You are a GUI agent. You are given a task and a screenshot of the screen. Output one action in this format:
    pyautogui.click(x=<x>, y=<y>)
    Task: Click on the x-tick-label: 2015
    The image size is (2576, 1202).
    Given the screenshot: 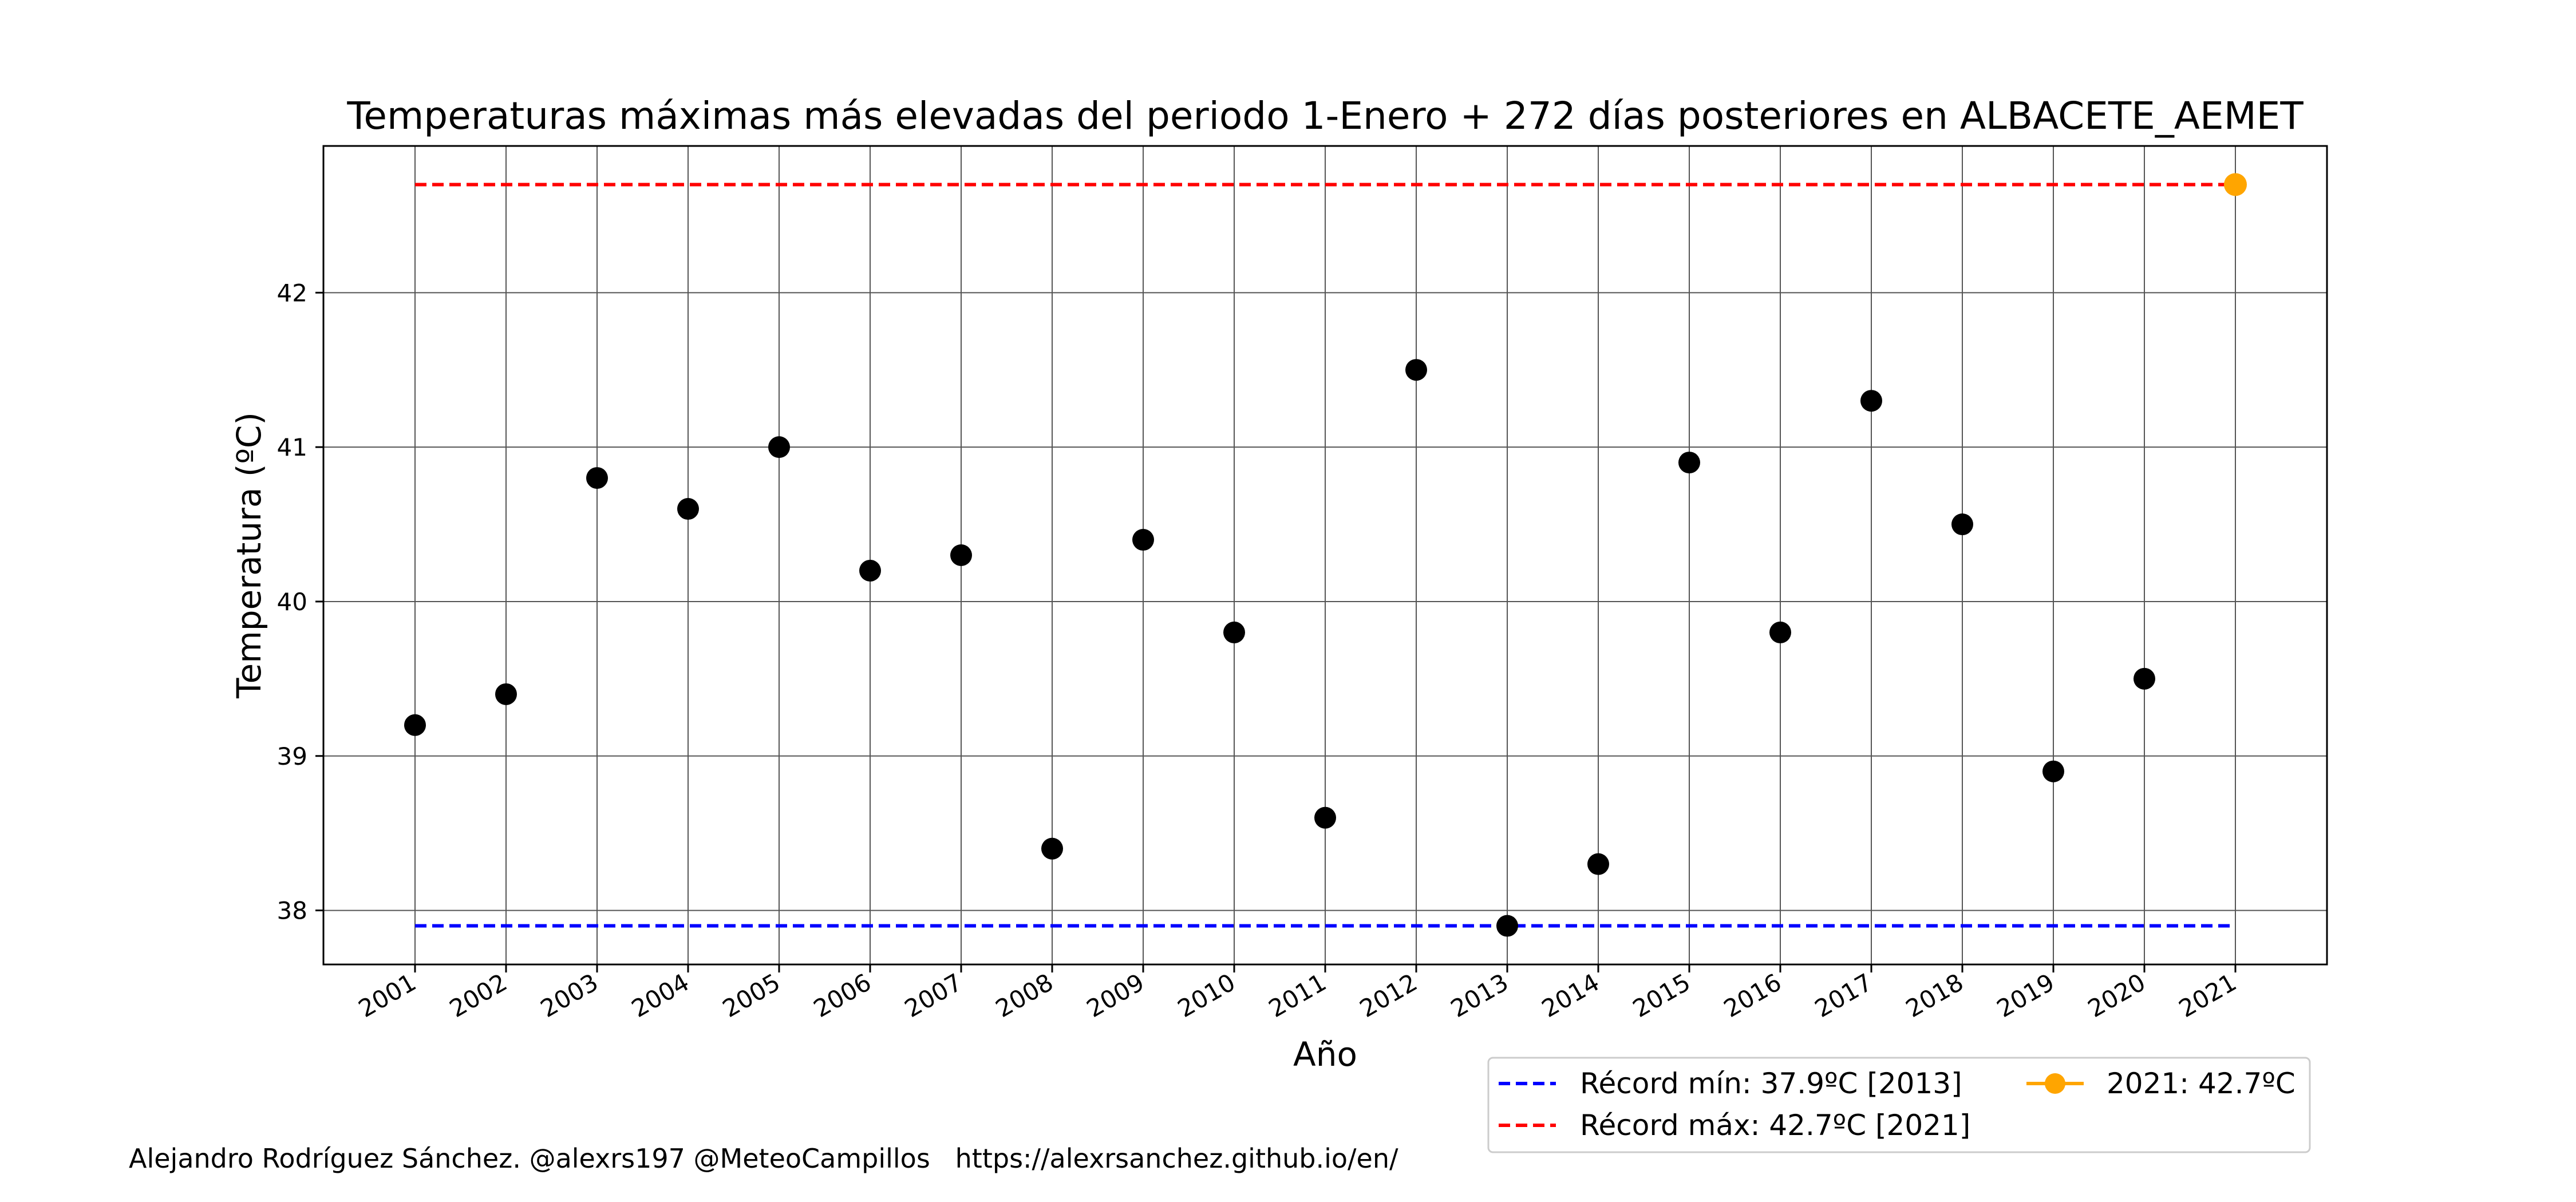 What is the action you would take?
    pyautogui.click(x=1661, y=996)
    